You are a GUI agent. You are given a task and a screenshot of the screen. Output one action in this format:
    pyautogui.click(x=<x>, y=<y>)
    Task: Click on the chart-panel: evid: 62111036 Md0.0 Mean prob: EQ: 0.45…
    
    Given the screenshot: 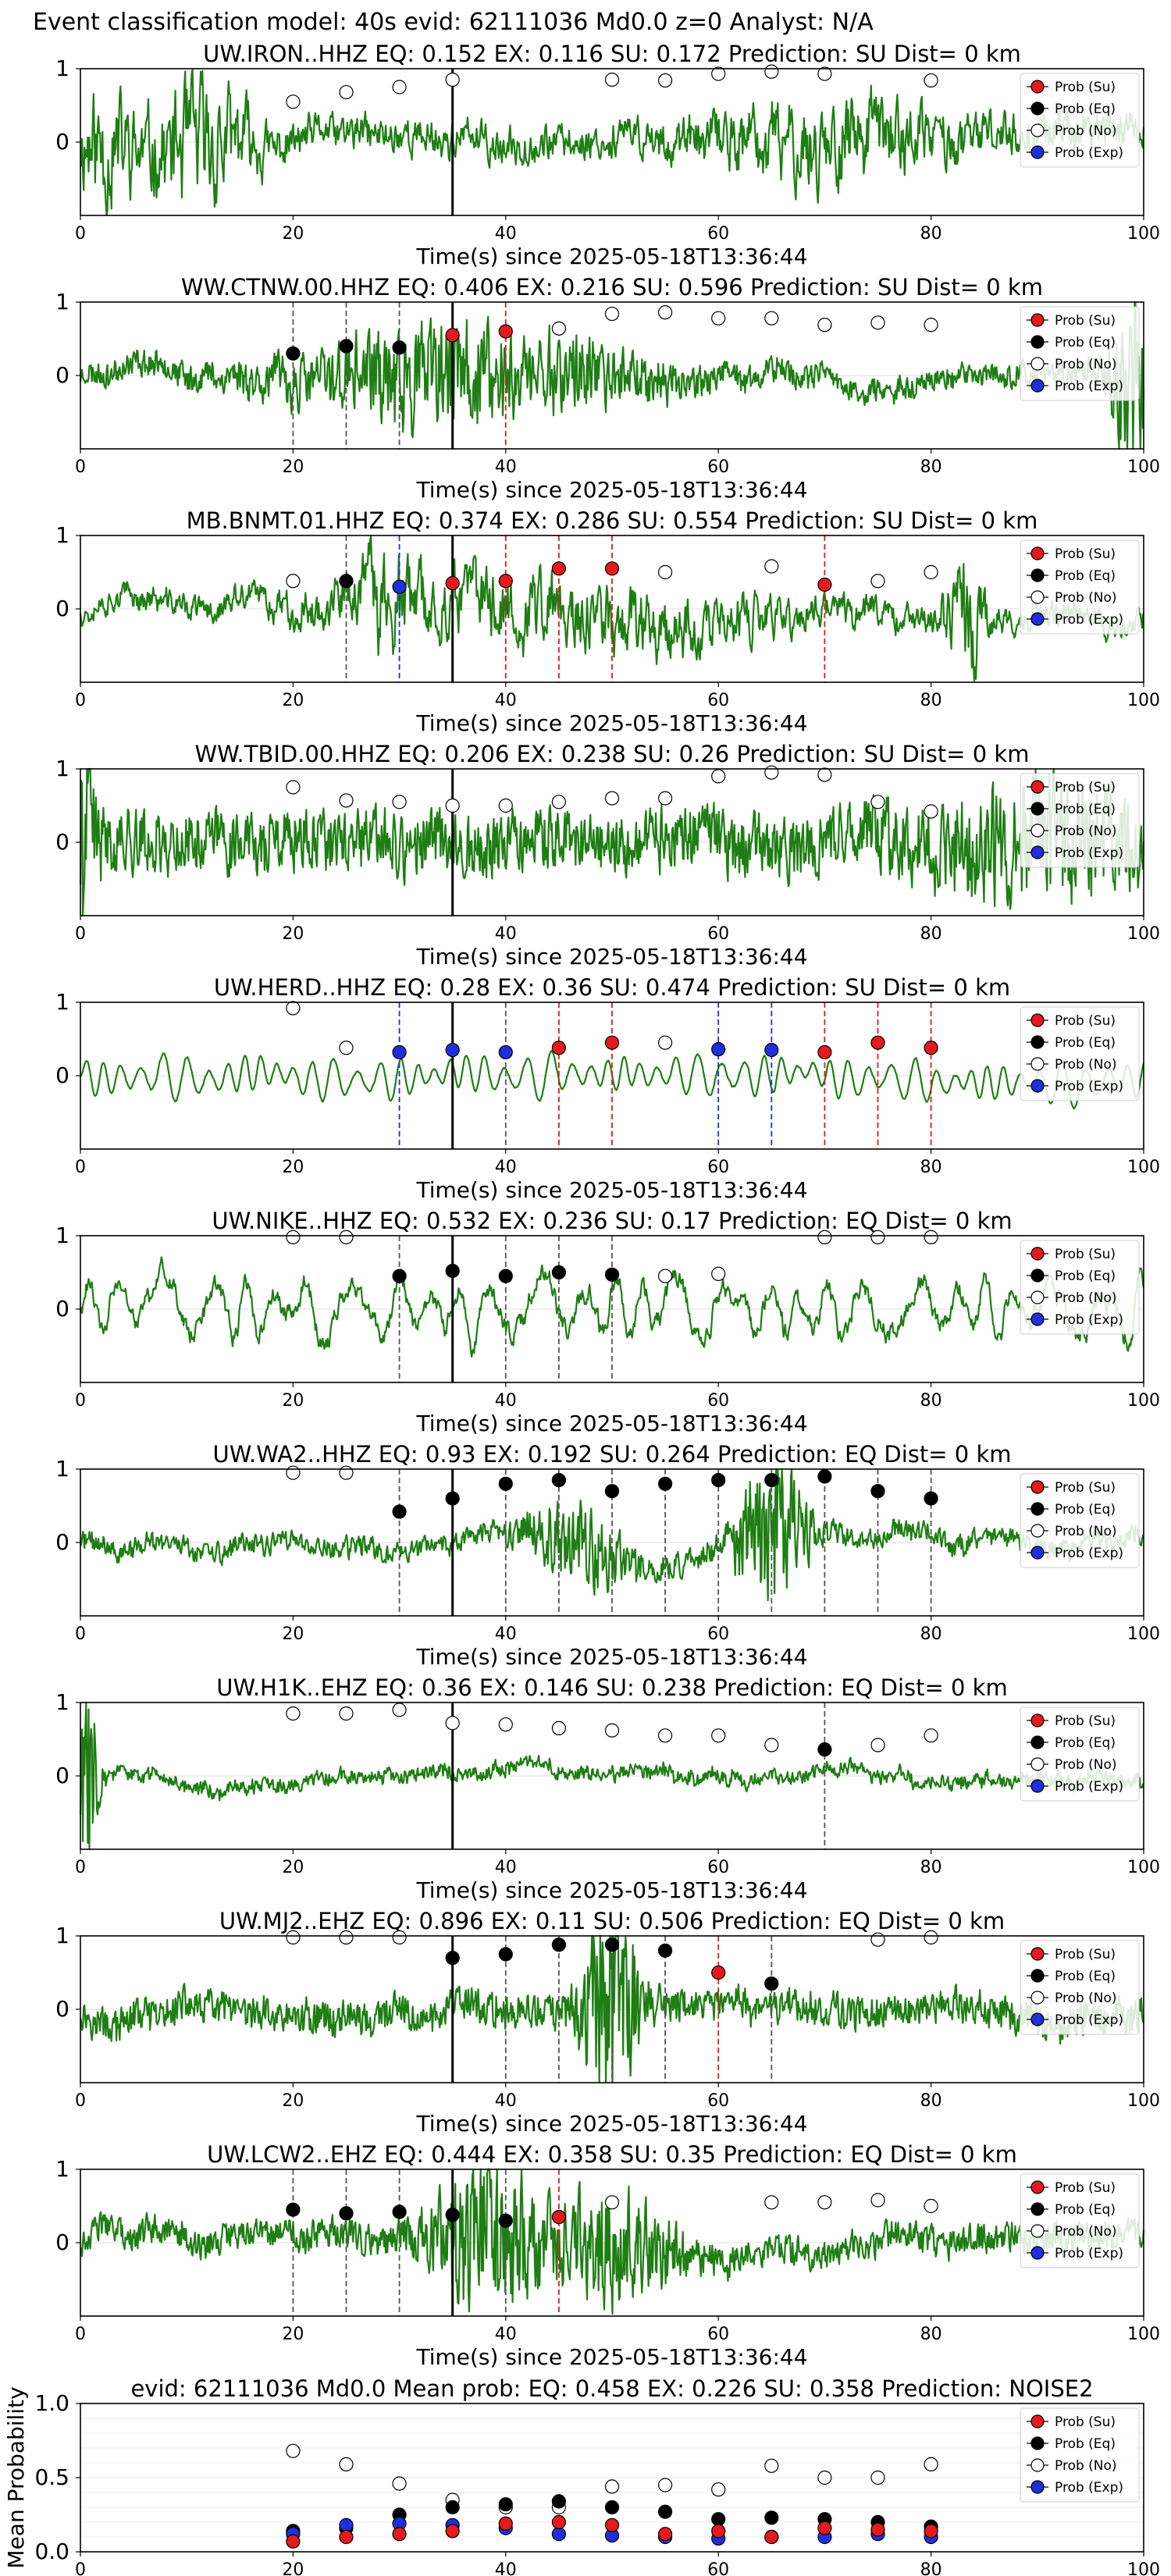 What is the action you would take?
    pyautogui.click(x=581, y=2475)
    